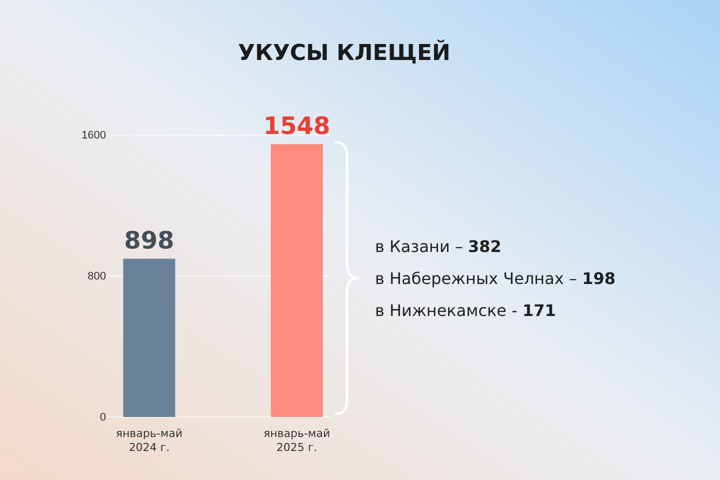  Describe the element at coordinates (296, 126) in the screenshot. I see `data-label: 1548` at that location.